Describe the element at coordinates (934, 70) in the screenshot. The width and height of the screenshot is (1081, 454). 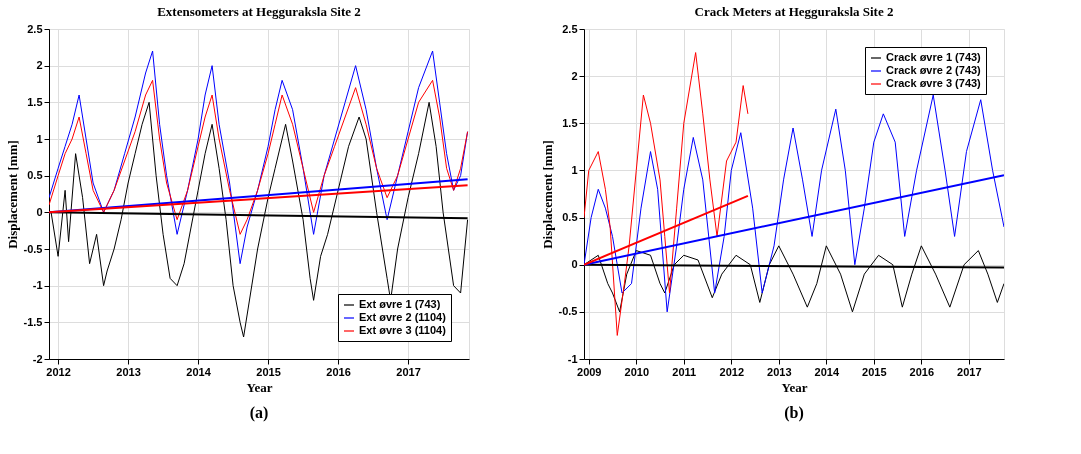
I see `legend-label: Crack øvre 2 (743)` at that location.